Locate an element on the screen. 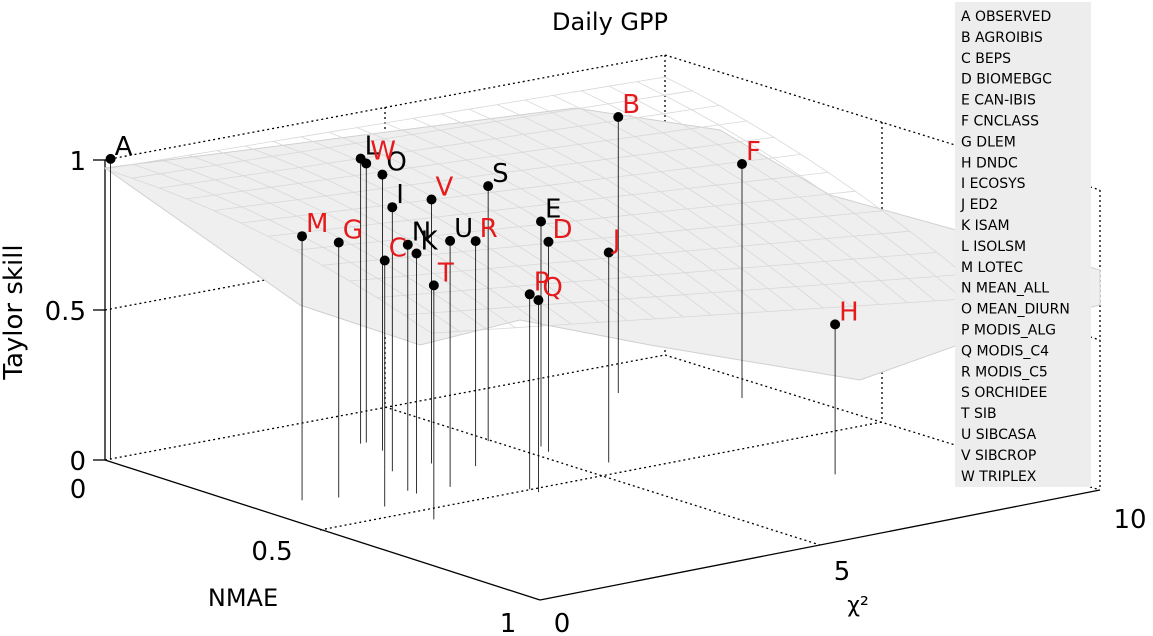  point-label-U: U is located at coordinates (463, 229).